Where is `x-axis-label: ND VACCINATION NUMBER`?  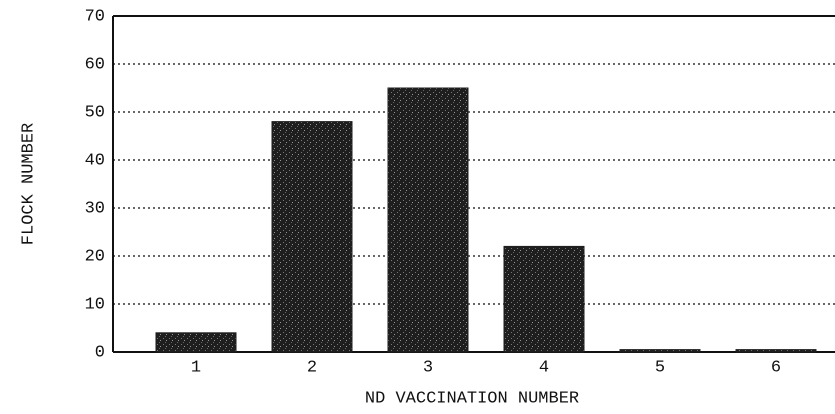 x-axis-label: ND VACCINATION NUMBER is located at coordinates (472, 398).